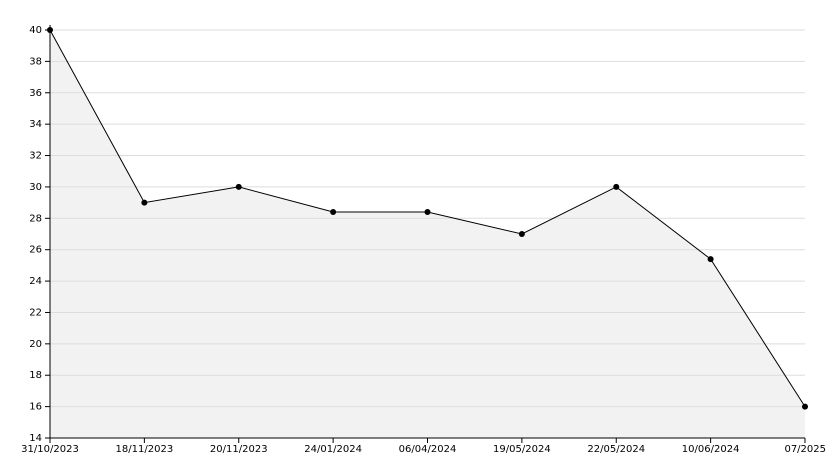 Image resolution: width=834 pixels, height=468 pixels. What do you see at coordinates (35, 187) in the screenshot?
I see `y-tick-label: 30` at bounding box center [35, 187].